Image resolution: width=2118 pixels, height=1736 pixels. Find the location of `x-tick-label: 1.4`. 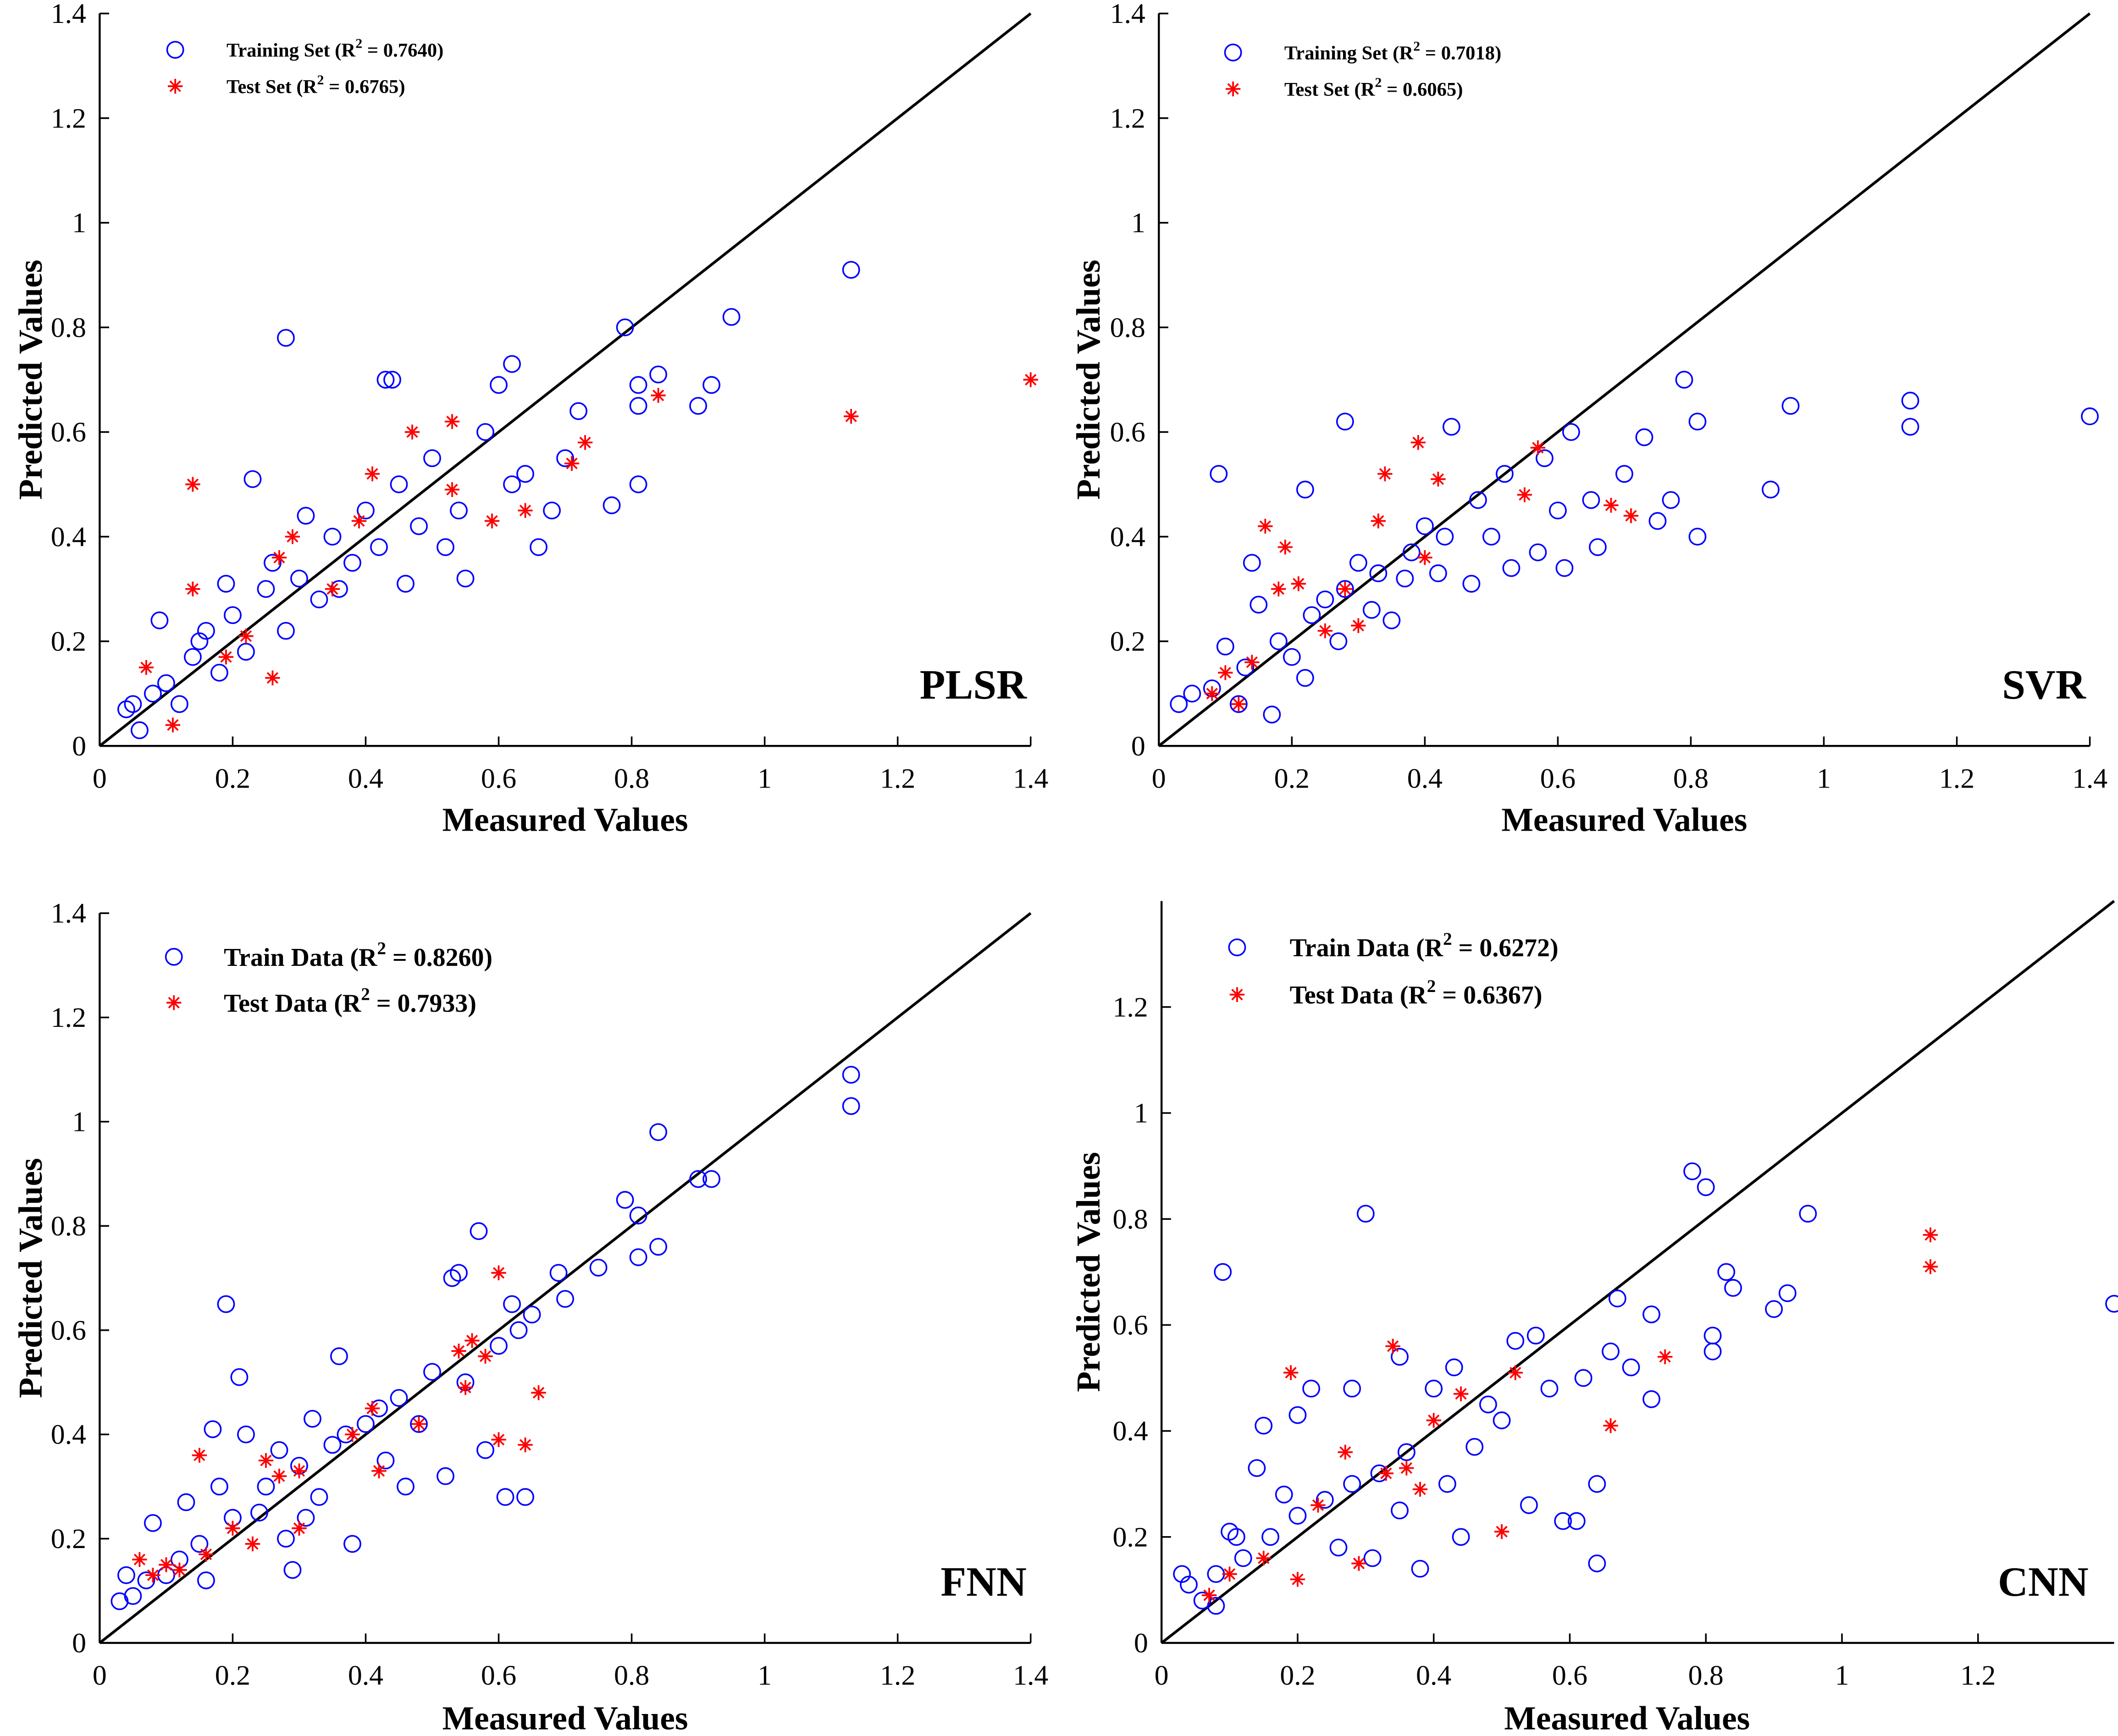

x-tick-label: 1.4 is located at coordinates (1031, 778).